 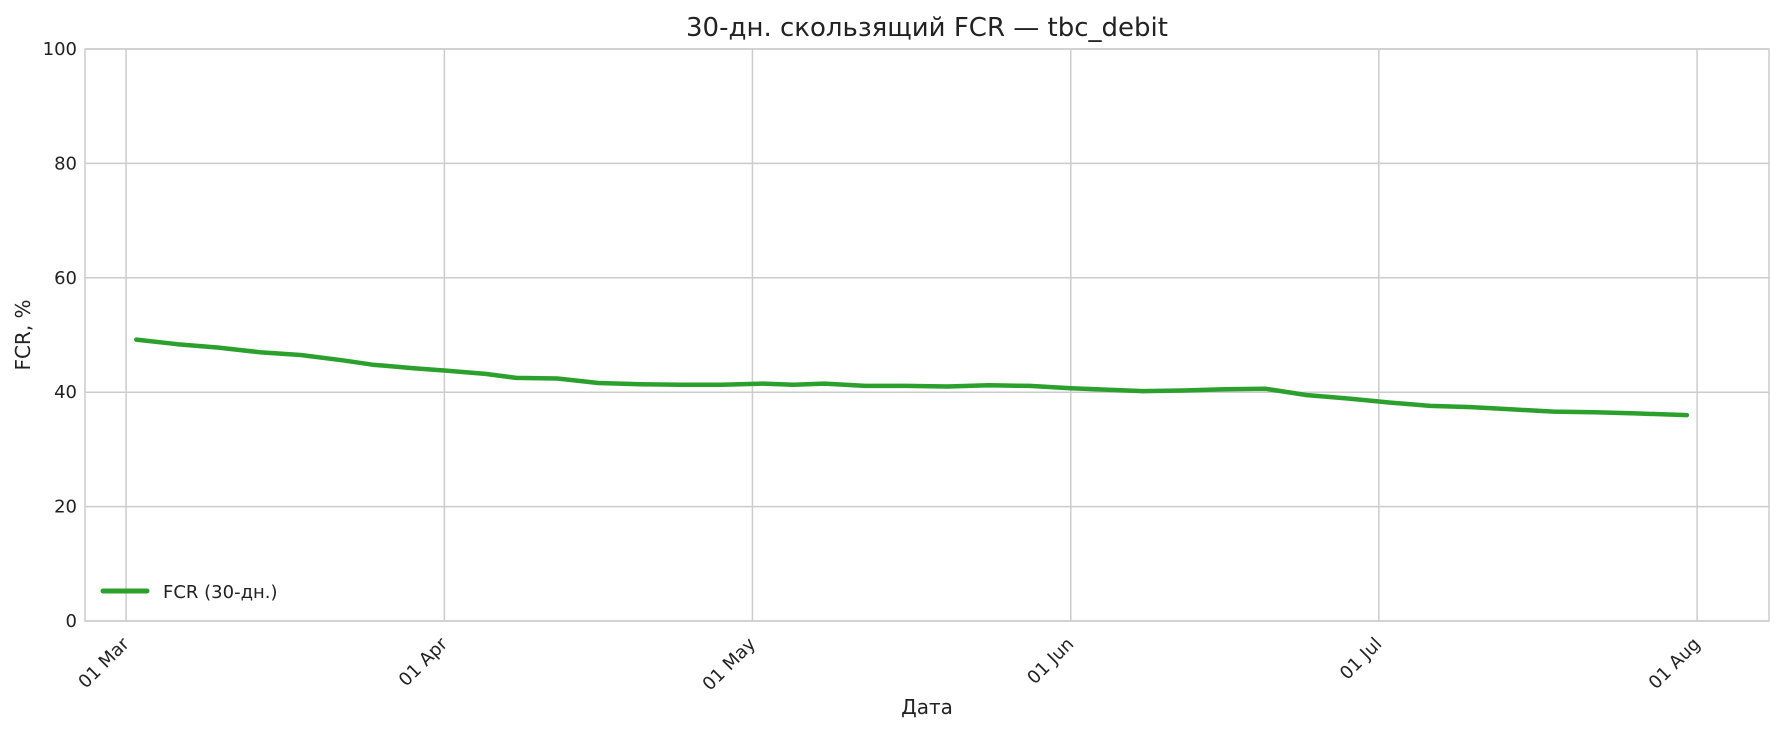 I want to click on x-tick-label: 01 Apr, so click(x=424, y=662).